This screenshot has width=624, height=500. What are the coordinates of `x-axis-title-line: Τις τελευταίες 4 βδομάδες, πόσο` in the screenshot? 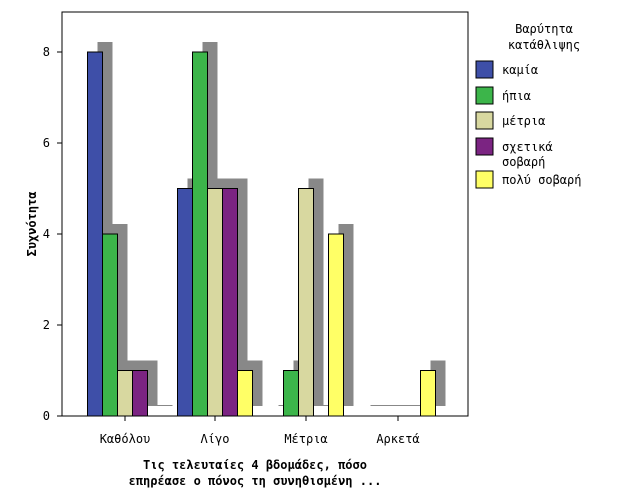 It's located at (255, 465).